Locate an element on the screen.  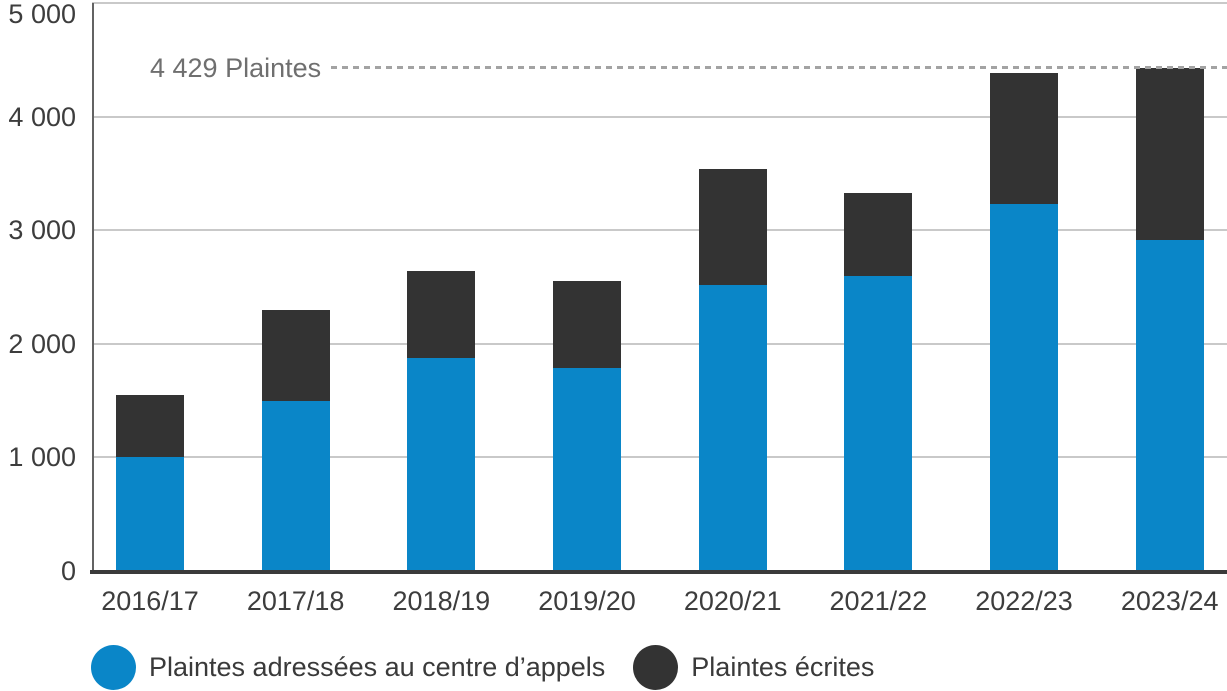
x-axis-tick-label: 2017/18 is located at coordinates (295, 601).